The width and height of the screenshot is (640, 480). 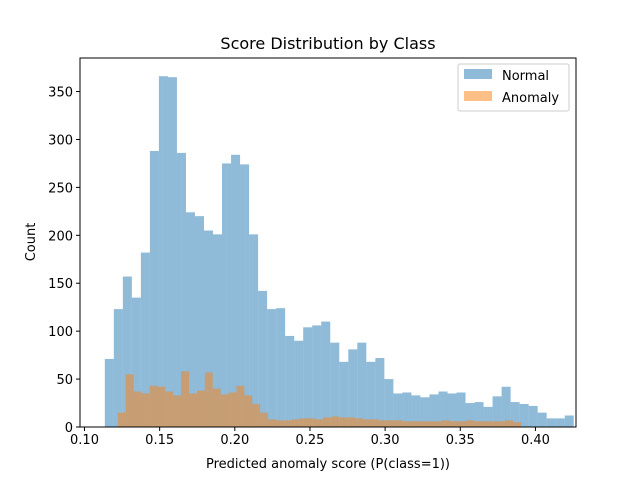 What do you see at coordinates (535, 440) in the screenshot?
I see `x-tick-label: 0.40` at bounding box center [535, 440].